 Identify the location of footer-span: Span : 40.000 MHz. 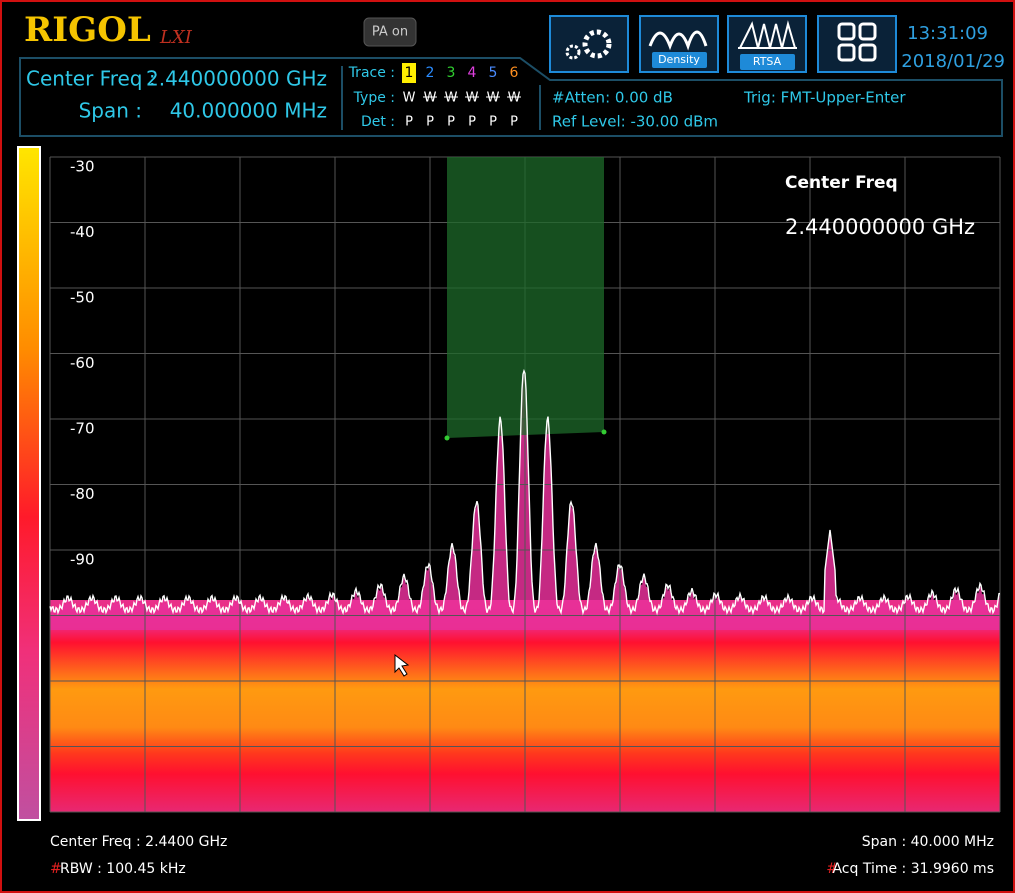
(928, 842).